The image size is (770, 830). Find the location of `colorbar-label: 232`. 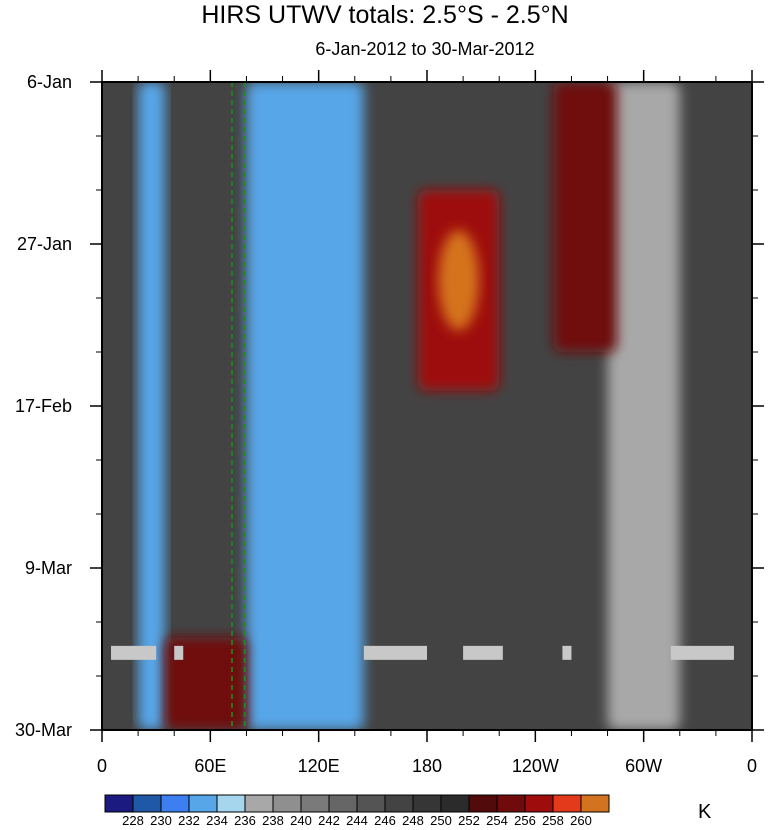

colorbar-label: 232 is located at coordinates (189, 820).